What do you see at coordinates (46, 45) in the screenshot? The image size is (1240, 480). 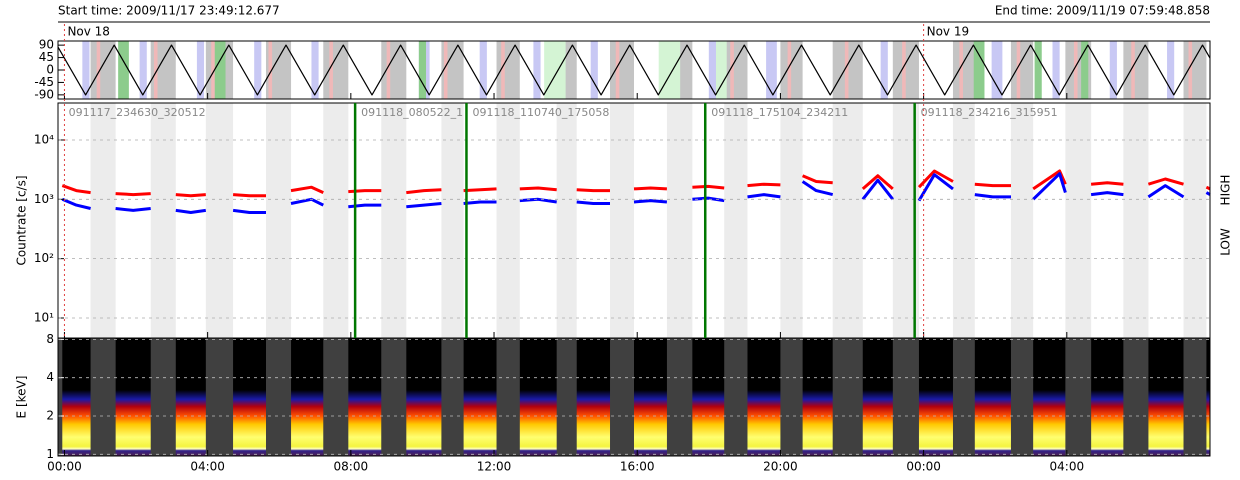 I see `y-tick-label: 90` at bounding box center [46, 45].